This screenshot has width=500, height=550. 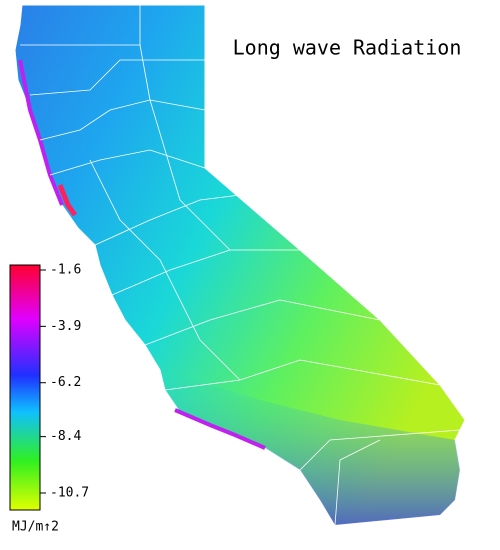 What do you see at coordinates (65, 270) in the screenshot?
I see `colorbar-tick-label: -1.6` at bounding box center [65, 270].